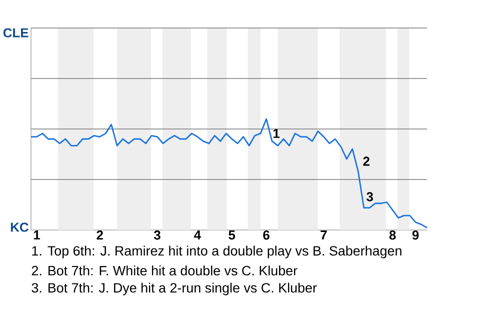 This screenshot has width=480, height=320. What do you see at coordinates (232, 235) in the screenshot?
I see `x-tick-label: 5` at bounding box center [232, 235].